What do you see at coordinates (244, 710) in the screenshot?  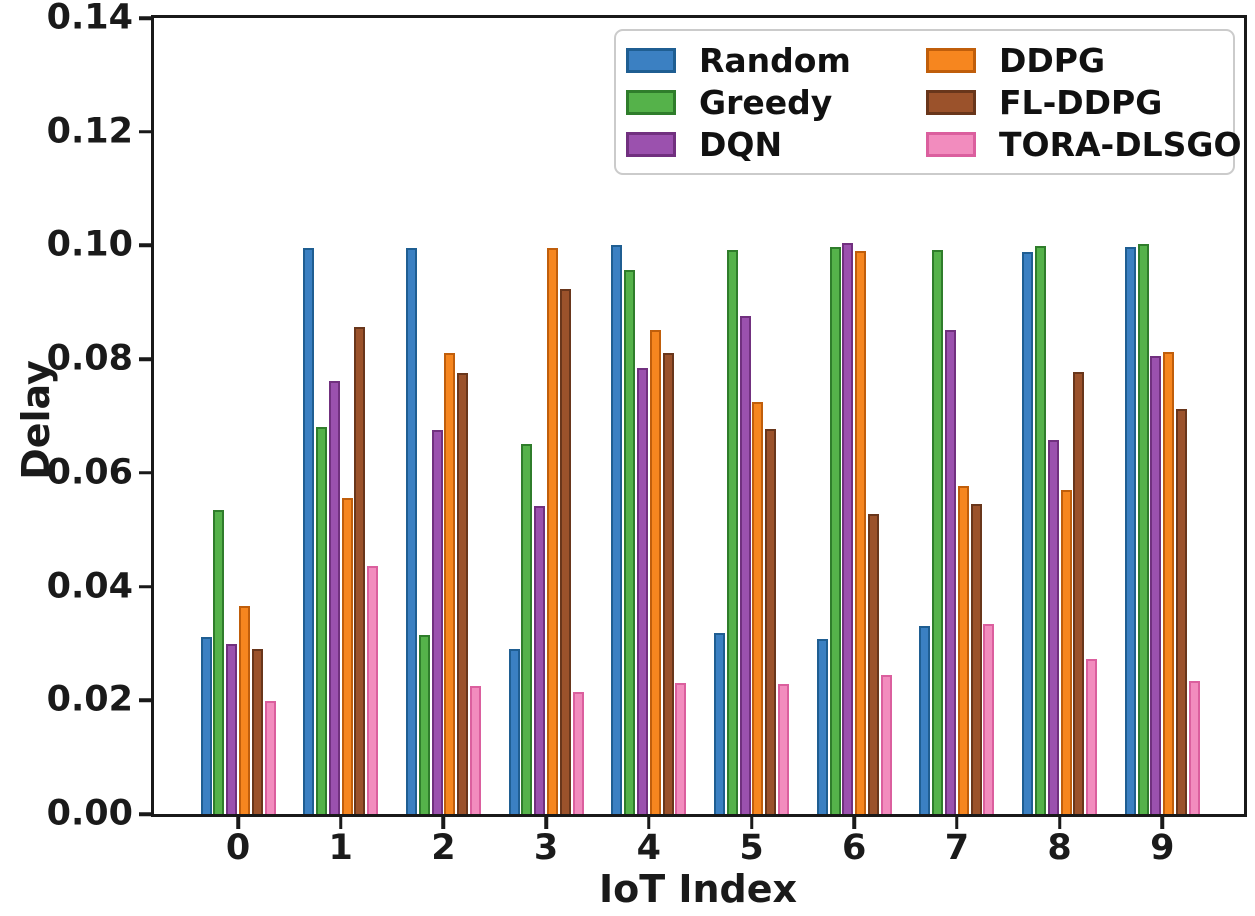 I see `bar-ddpg-iot0` at bounding box center [244, 710].